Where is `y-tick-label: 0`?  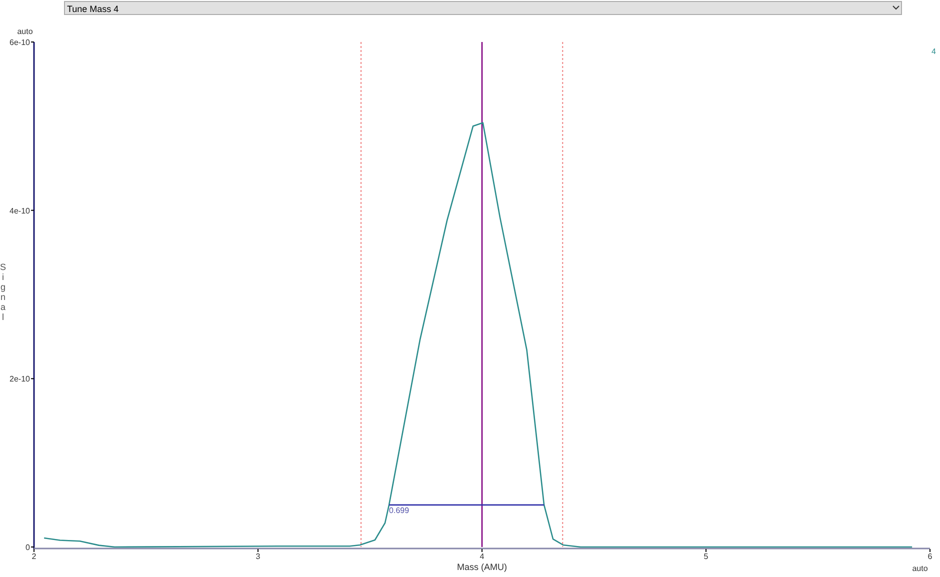
y-tick-label: 0 is located at coordinates (28, 547).